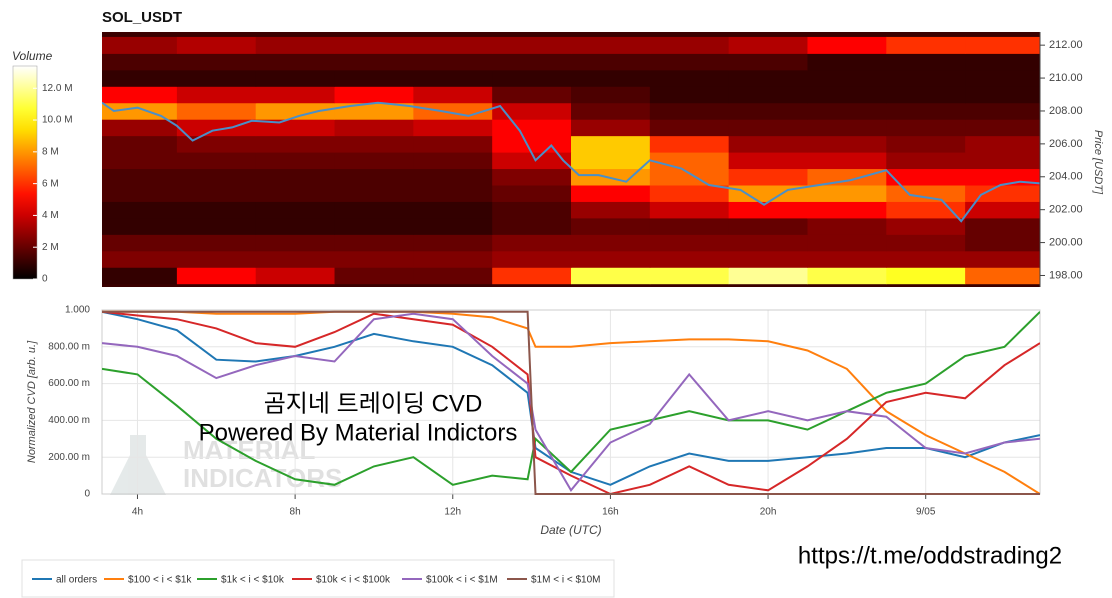 The height and width of the screenshot is (598, 1112). I want to click on y-axis-label: Price [USDT], so click(1098, 162).